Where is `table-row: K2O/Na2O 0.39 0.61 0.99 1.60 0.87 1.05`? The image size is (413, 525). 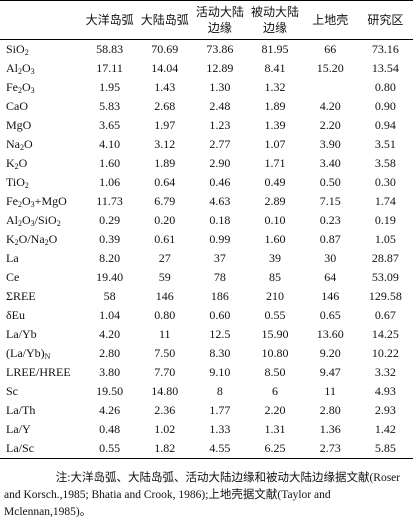 table-row: K2O/Na2O 0.39 0.61 0.99 1.60 0.87 1.05 is located at coordinates (206, 239).